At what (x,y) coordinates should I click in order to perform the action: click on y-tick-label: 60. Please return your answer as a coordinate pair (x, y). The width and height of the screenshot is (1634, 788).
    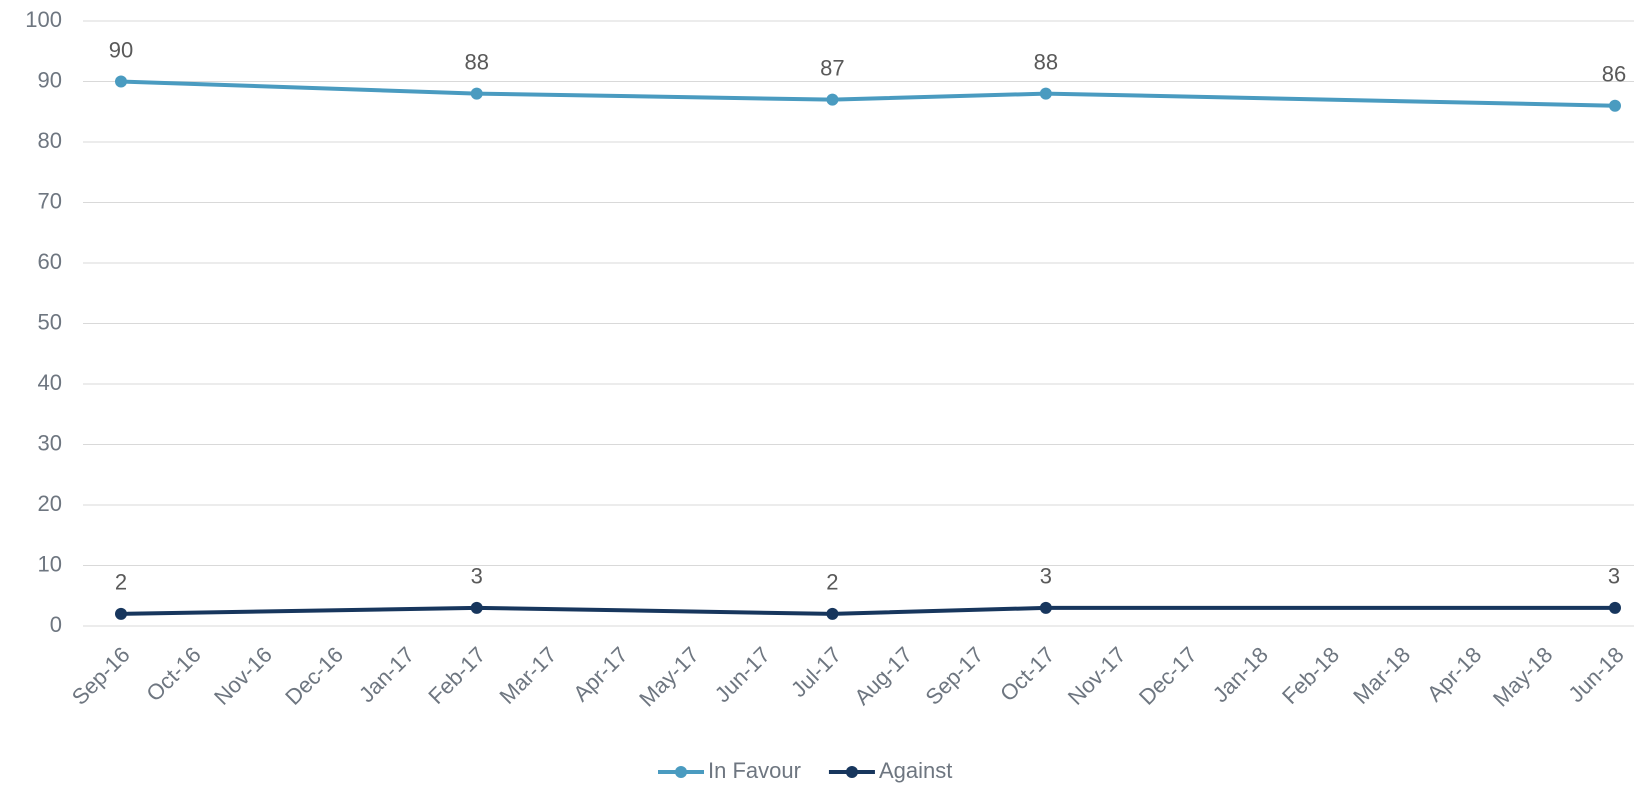
    Looking at the image, I should click on (50, 261).